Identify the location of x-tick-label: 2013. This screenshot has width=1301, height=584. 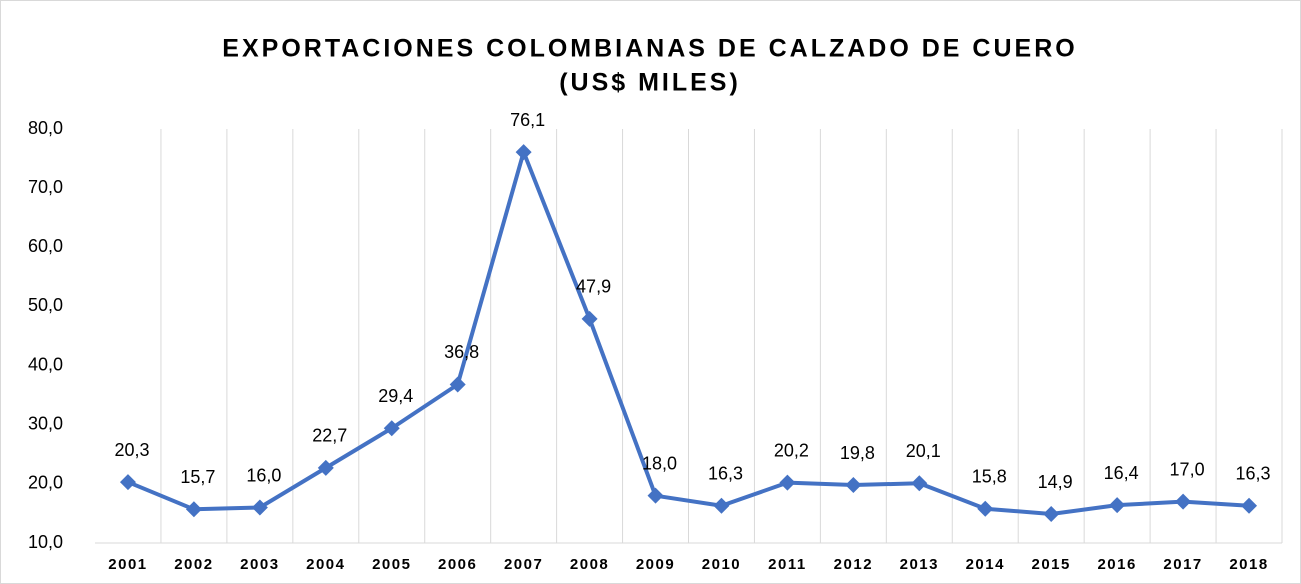
(919, 564).